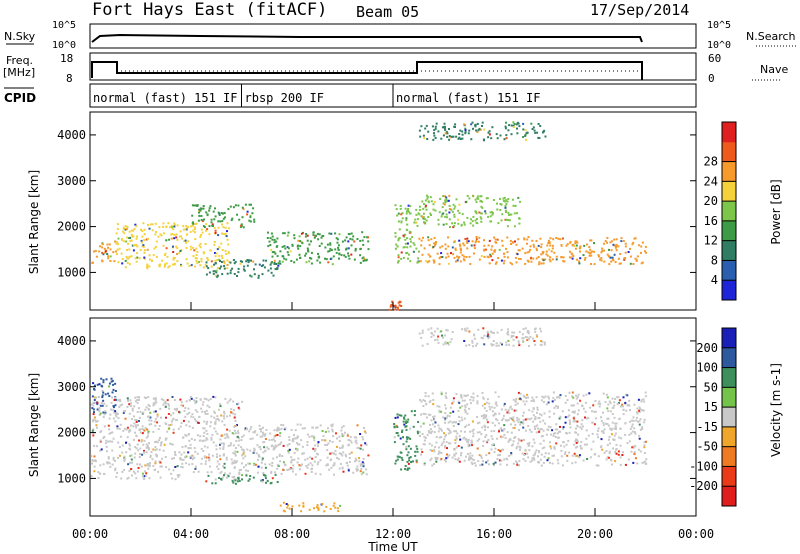  I want to click on colorbar-swatch, so click(729, 358).